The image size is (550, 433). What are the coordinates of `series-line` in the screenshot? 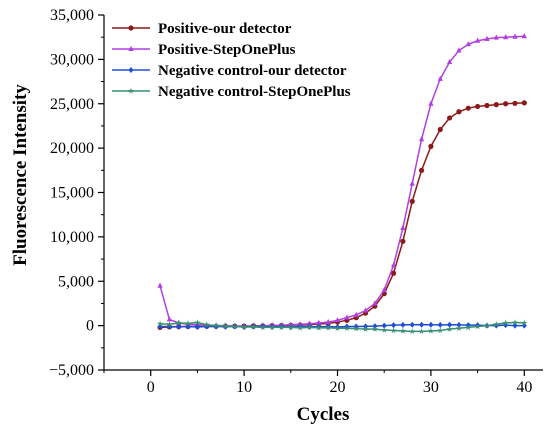 It's located at (342, 327).